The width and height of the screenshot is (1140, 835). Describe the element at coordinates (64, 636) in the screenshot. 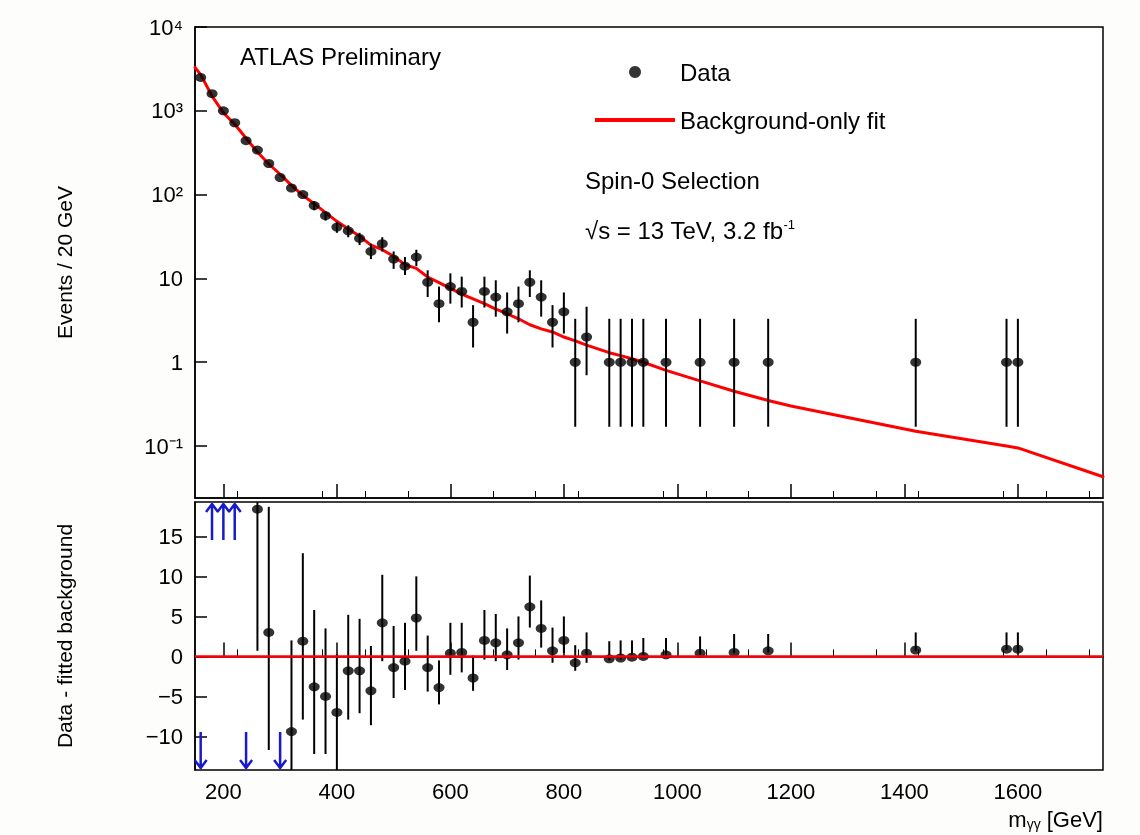

I see `y-axis-title: Data - fitted background` at that location.